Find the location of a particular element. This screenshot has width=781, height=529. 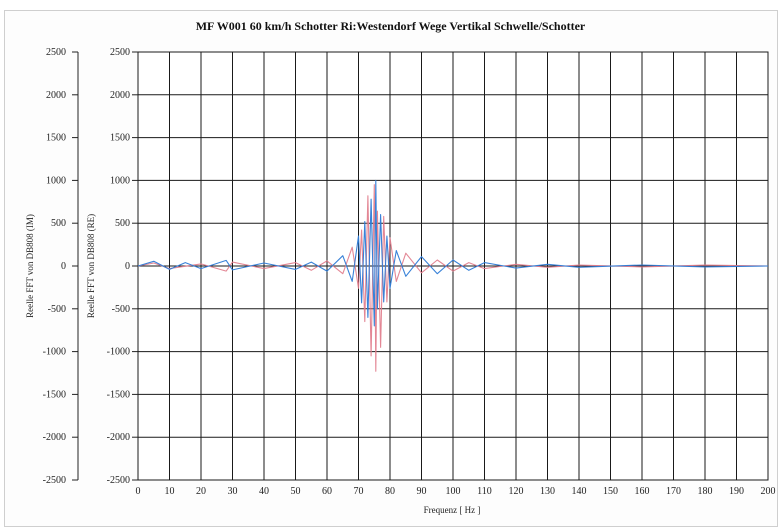

y-tick-label-outer: -500 is located at coordinates (57, 309).